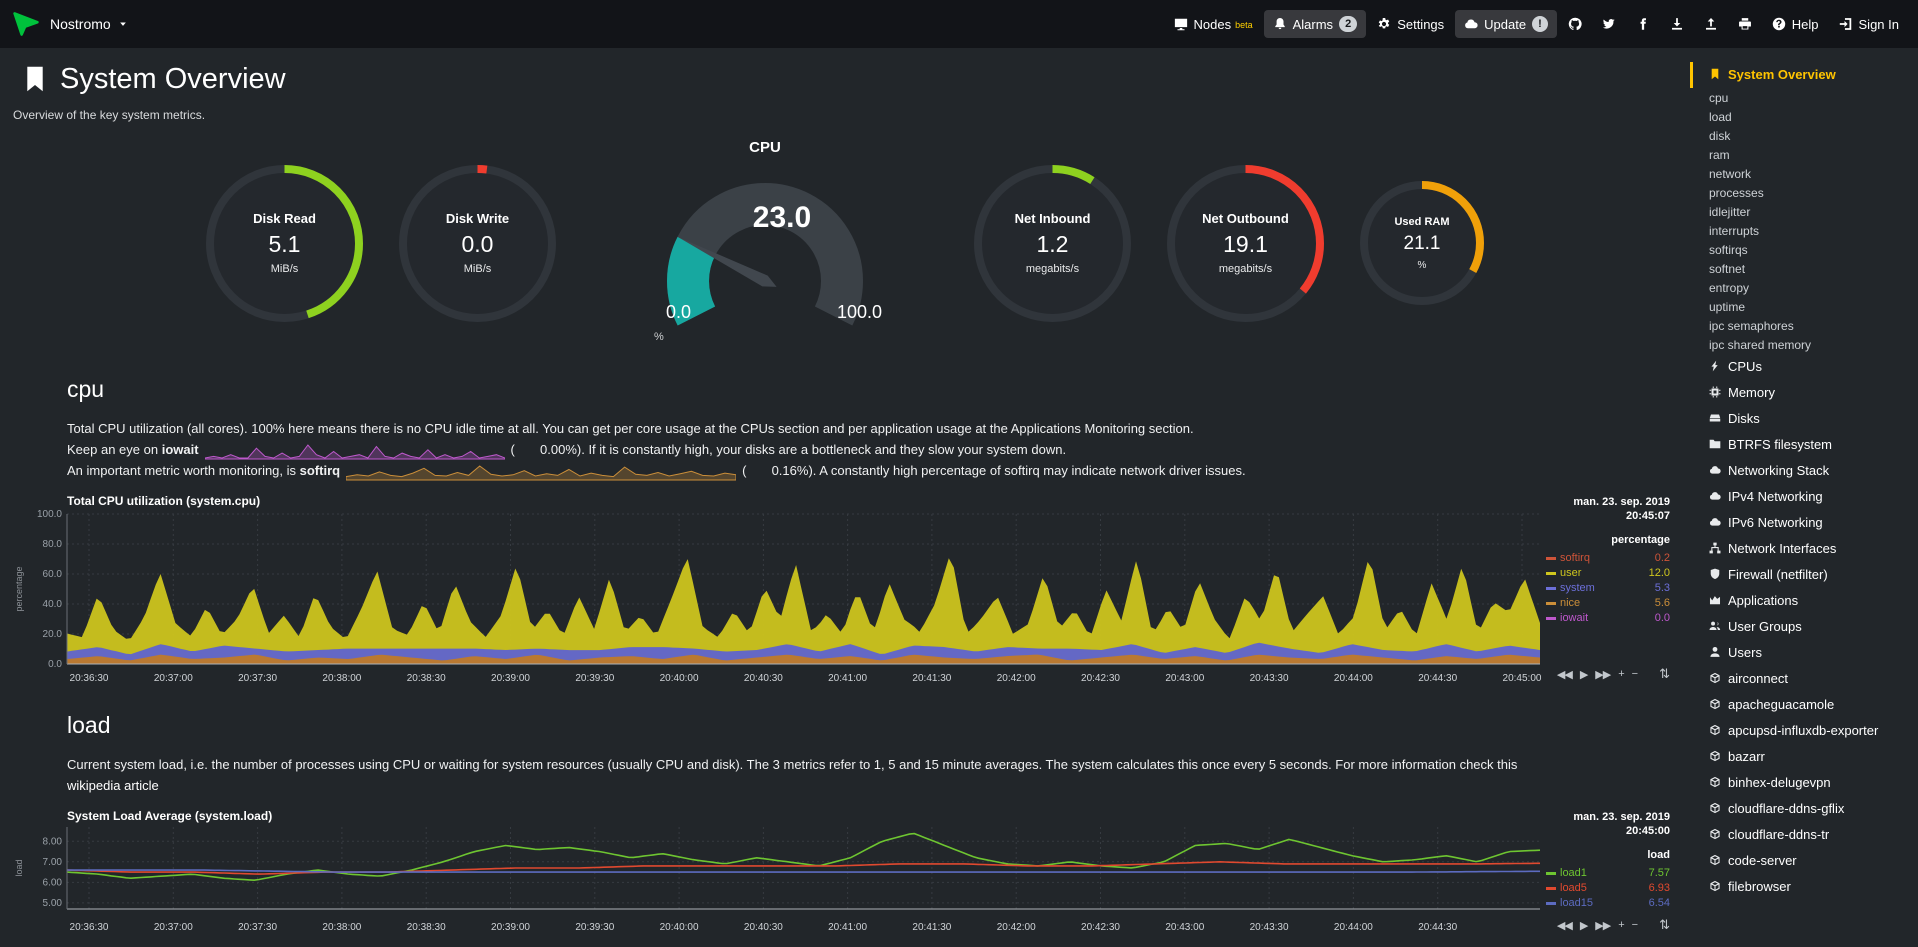 The image size is (1918, 947). I want to click on menu-github, so click(1575, 24).